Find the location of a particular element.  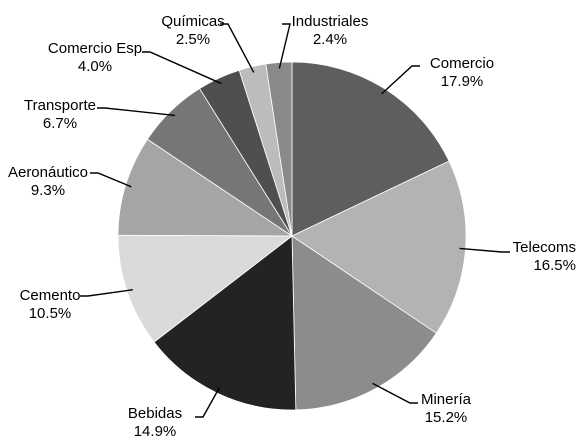

slice-label: Telecoms is located at coordinates (544, 247).